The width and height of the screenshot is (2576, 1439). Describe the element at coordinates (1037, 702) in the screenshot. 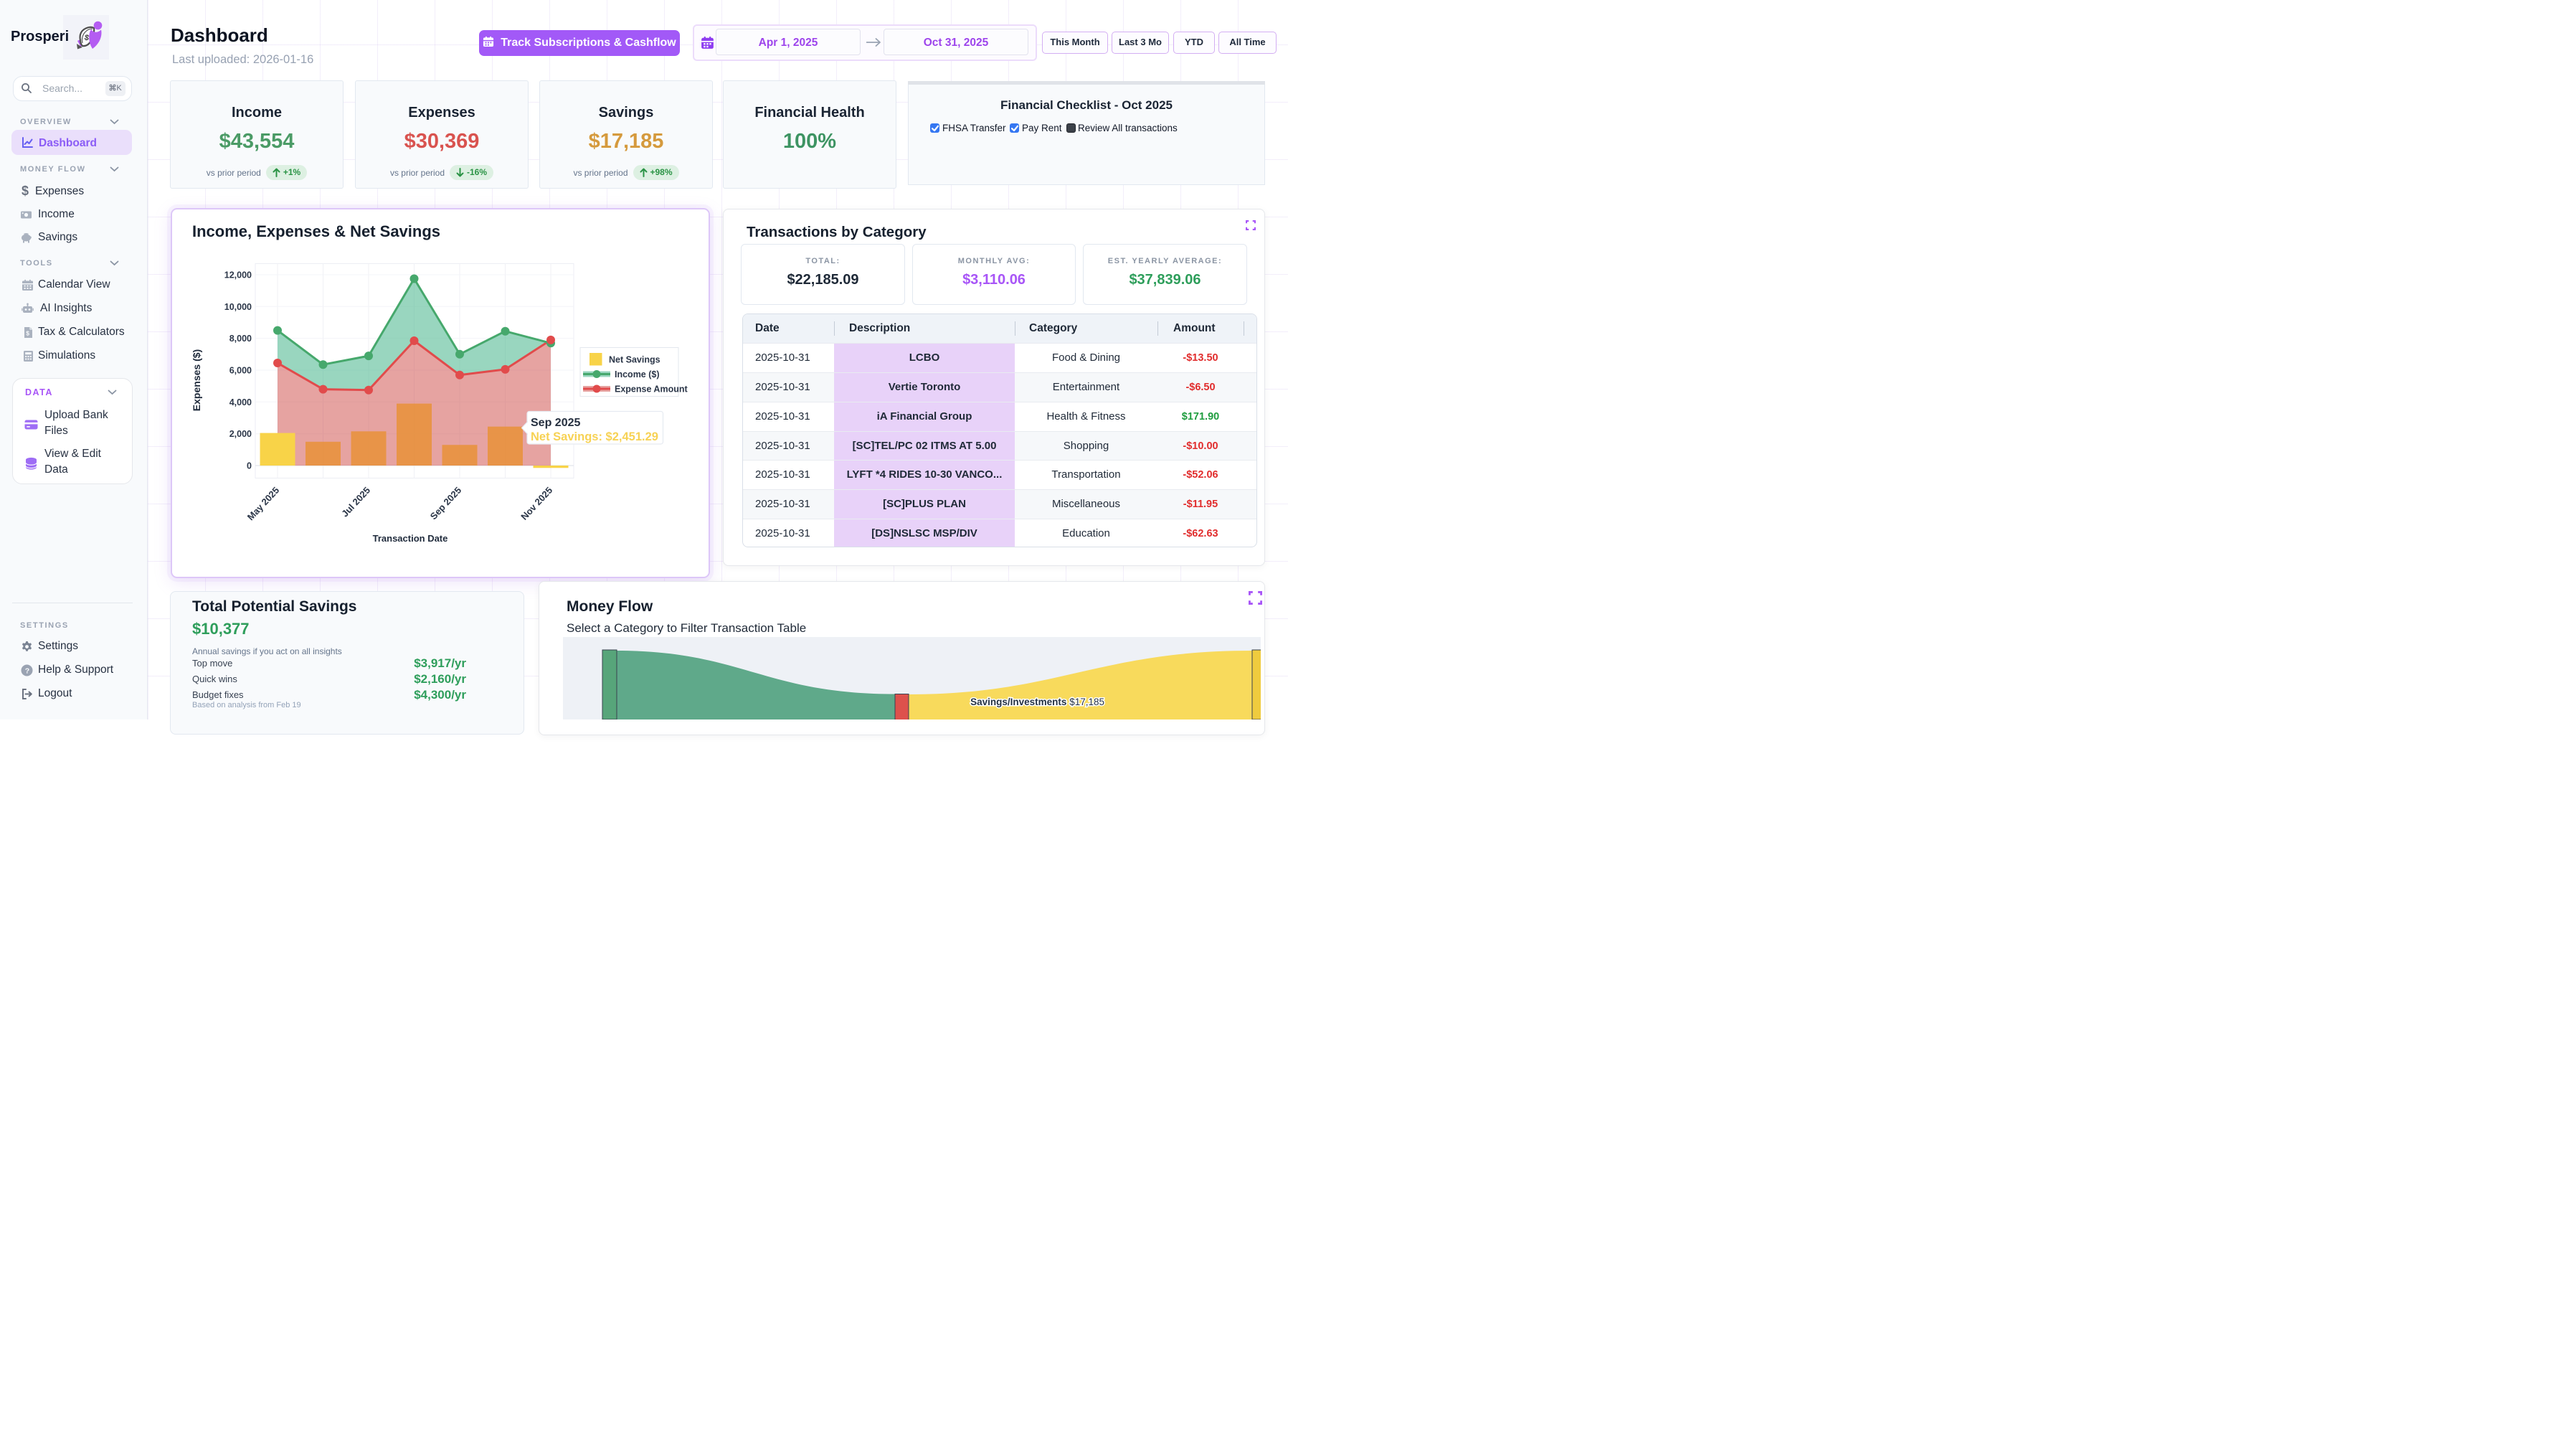

I see `svg-text: Savings/Investments $17,185` at that location.